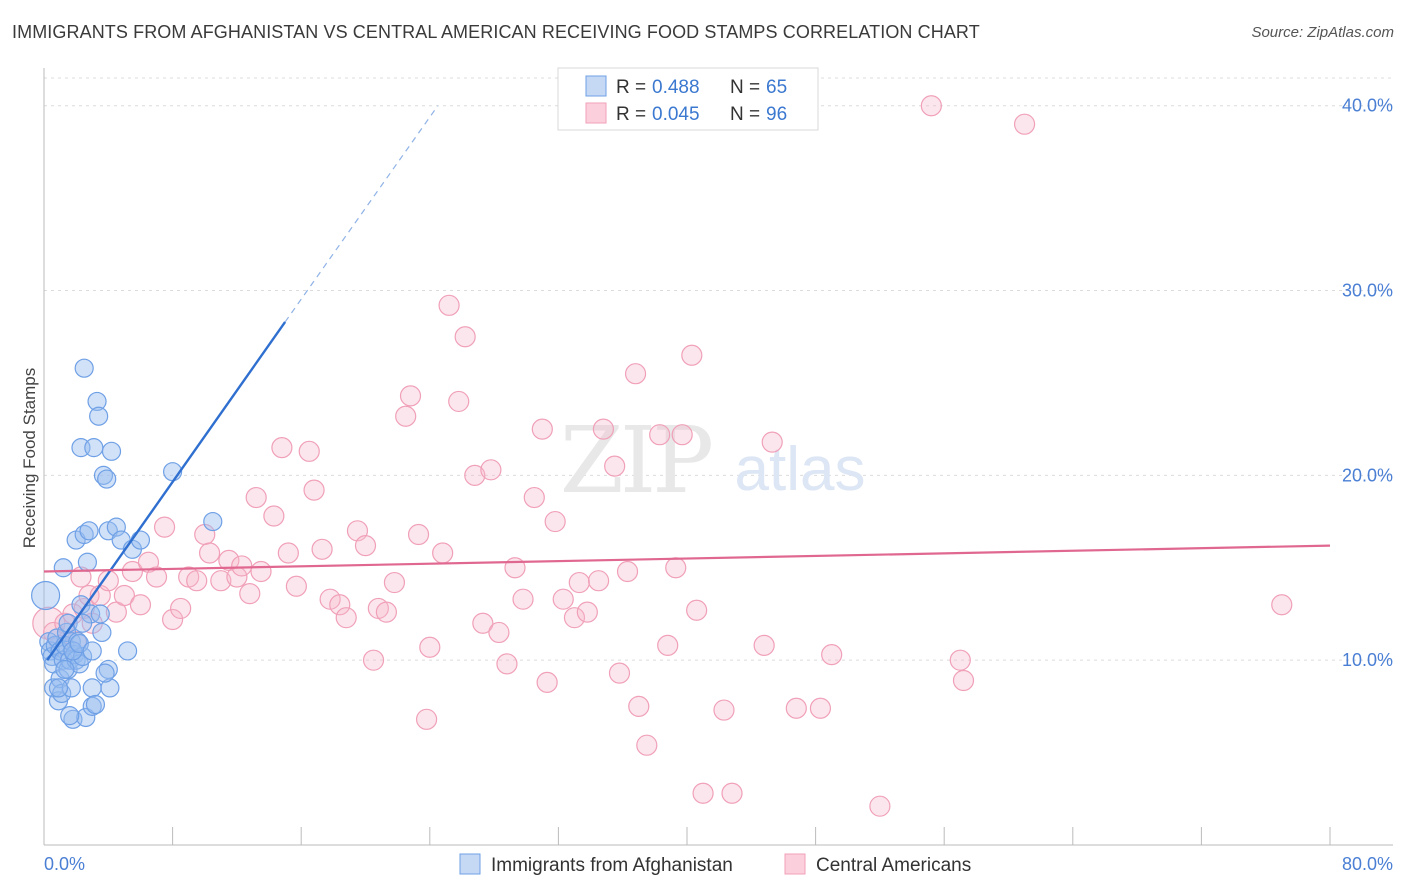  What do you see at coordinates (1367, 383) in the screenshot?
I see `y-tick-labels: 10.0% 20.0% 30.0% 40.0%` at bounding box center [1367, 383].